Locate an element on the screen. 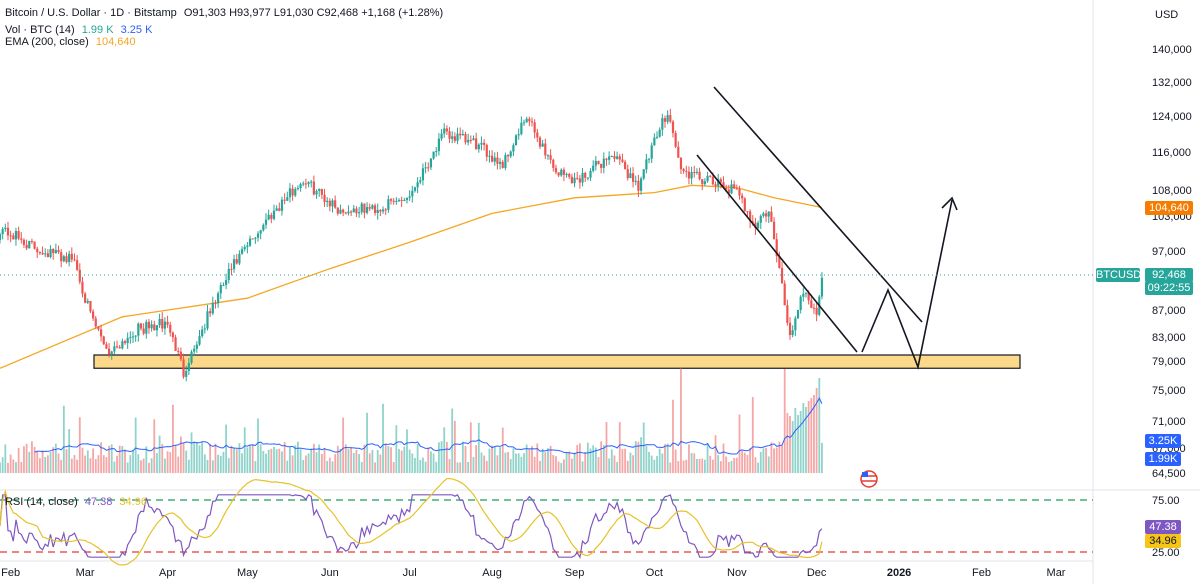 The height and width of the screenshot is (584, 1200). legend-rsi-label: RSI (14, close) is located at coordinates (41, 502).